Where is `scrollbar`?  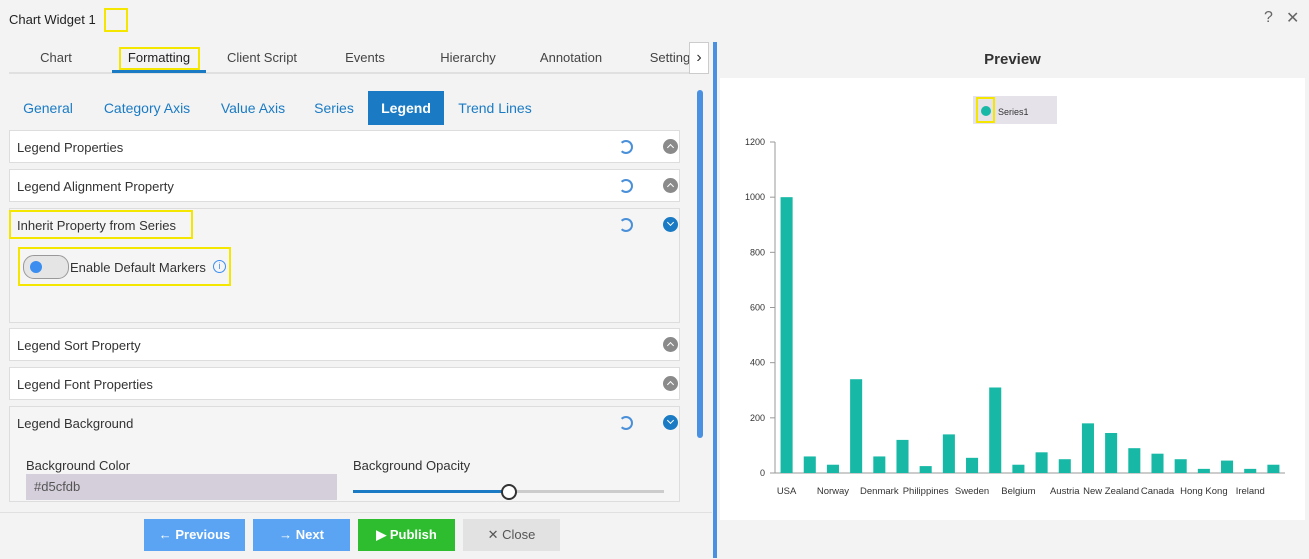
scrollbar is located at coordinates (700, 264).